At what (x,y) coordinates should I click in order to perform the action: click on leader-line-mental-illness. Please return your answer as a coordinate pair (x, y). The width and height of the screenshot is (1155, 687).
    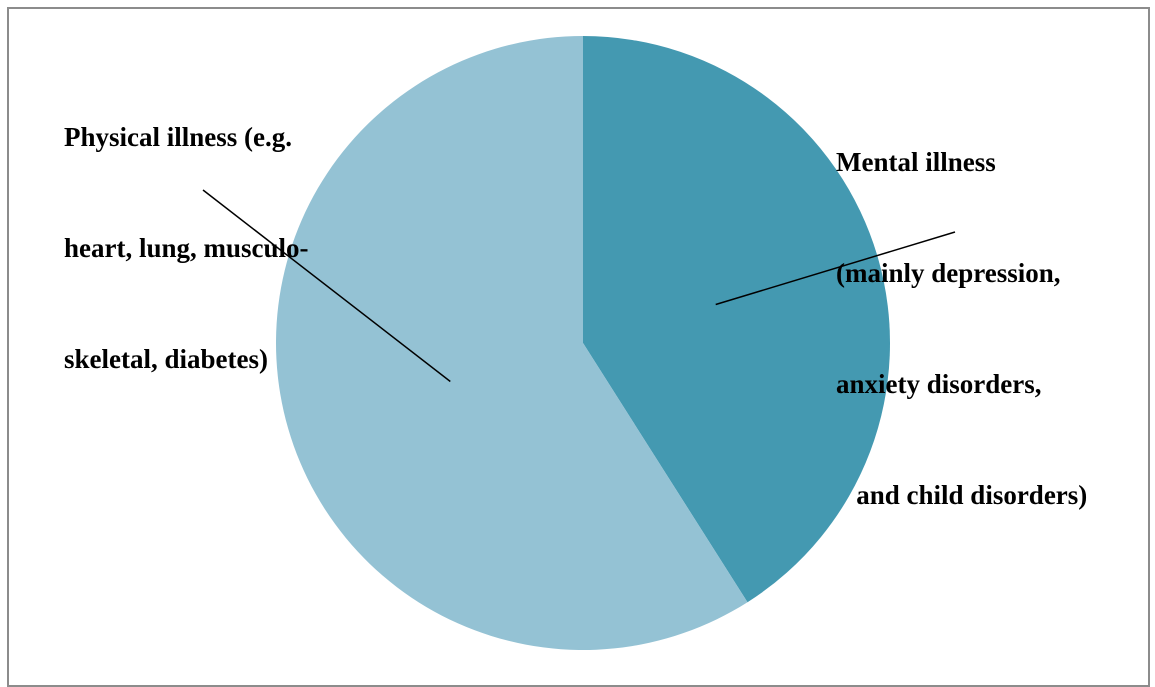
    Looking at the image, I should click on (835, 268).